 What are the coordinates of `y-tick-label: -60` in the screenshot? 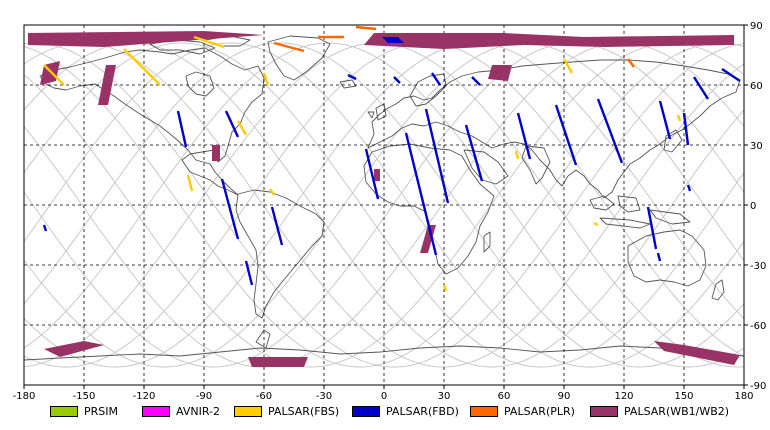 It's located at (758, 326).